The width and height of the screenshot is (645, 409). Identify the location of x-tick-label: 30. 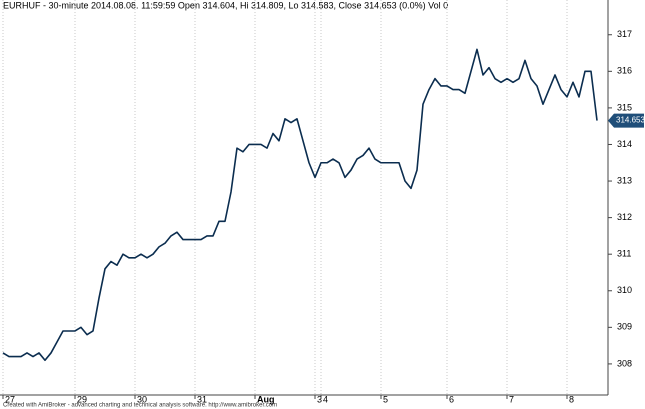
(142, 399).